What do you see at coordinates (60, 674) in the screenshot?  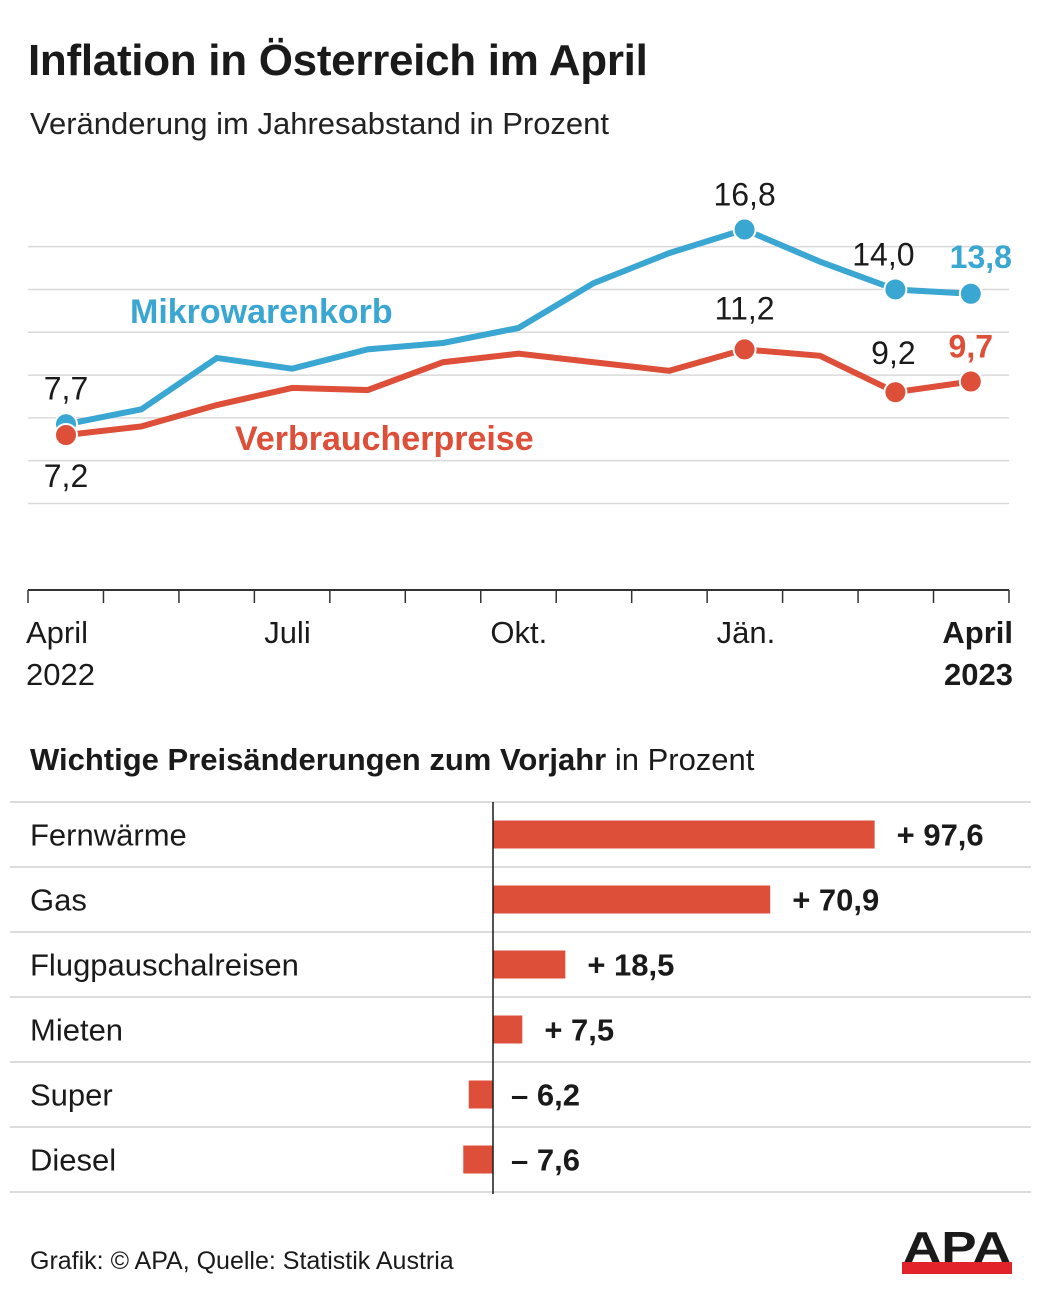 I see `x-tick-label-line: 2022` at bounding box center [60, 674].